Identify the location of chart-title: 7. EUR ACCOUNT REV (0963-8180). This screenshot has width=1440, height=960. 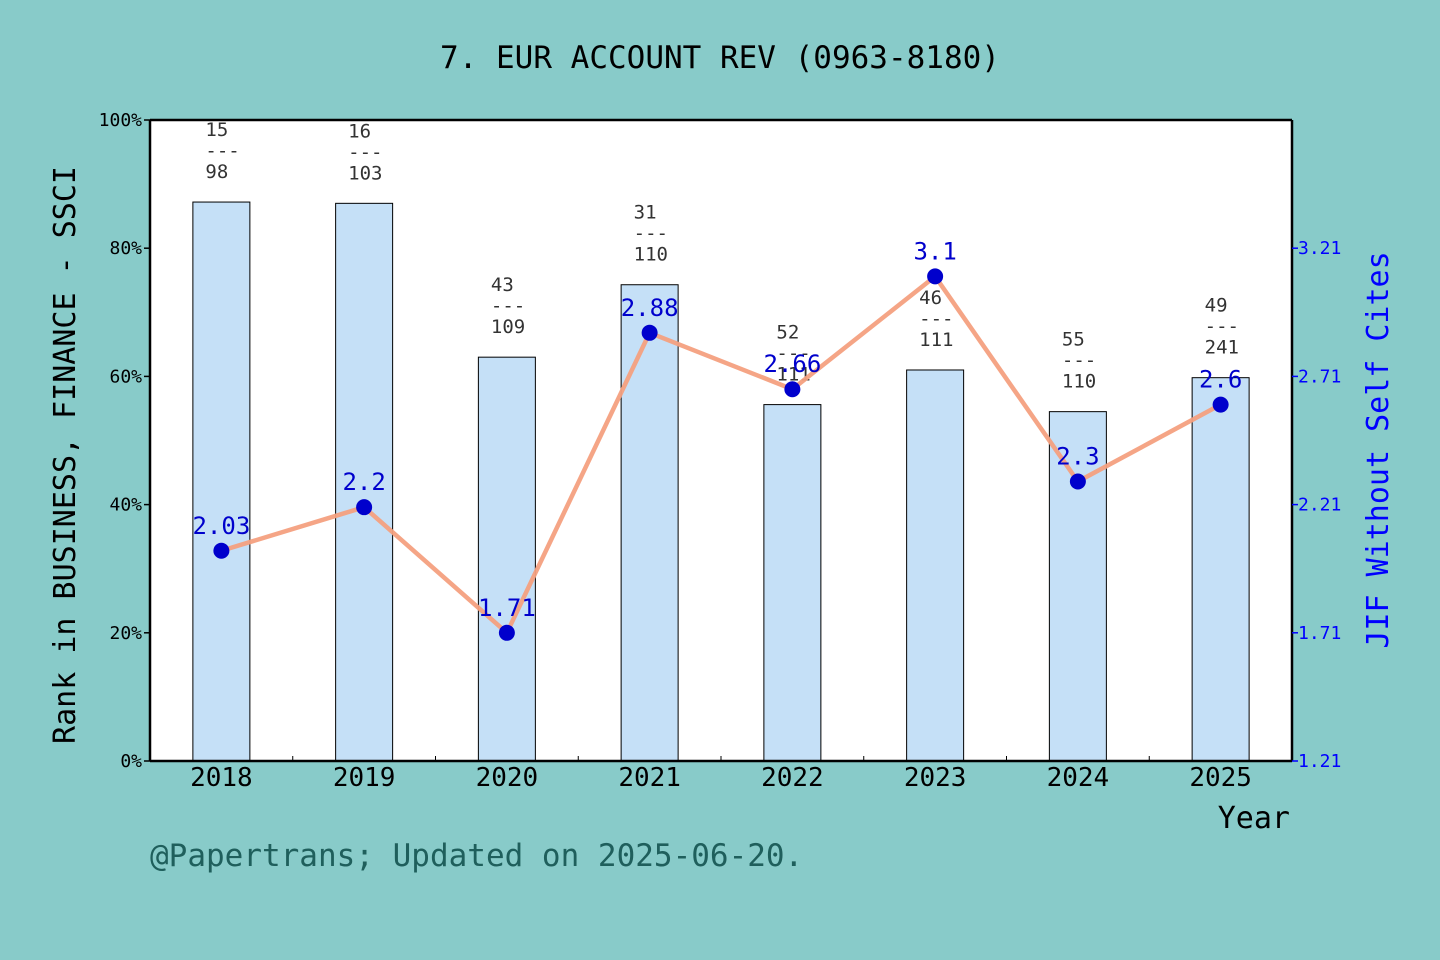
(720, 58).